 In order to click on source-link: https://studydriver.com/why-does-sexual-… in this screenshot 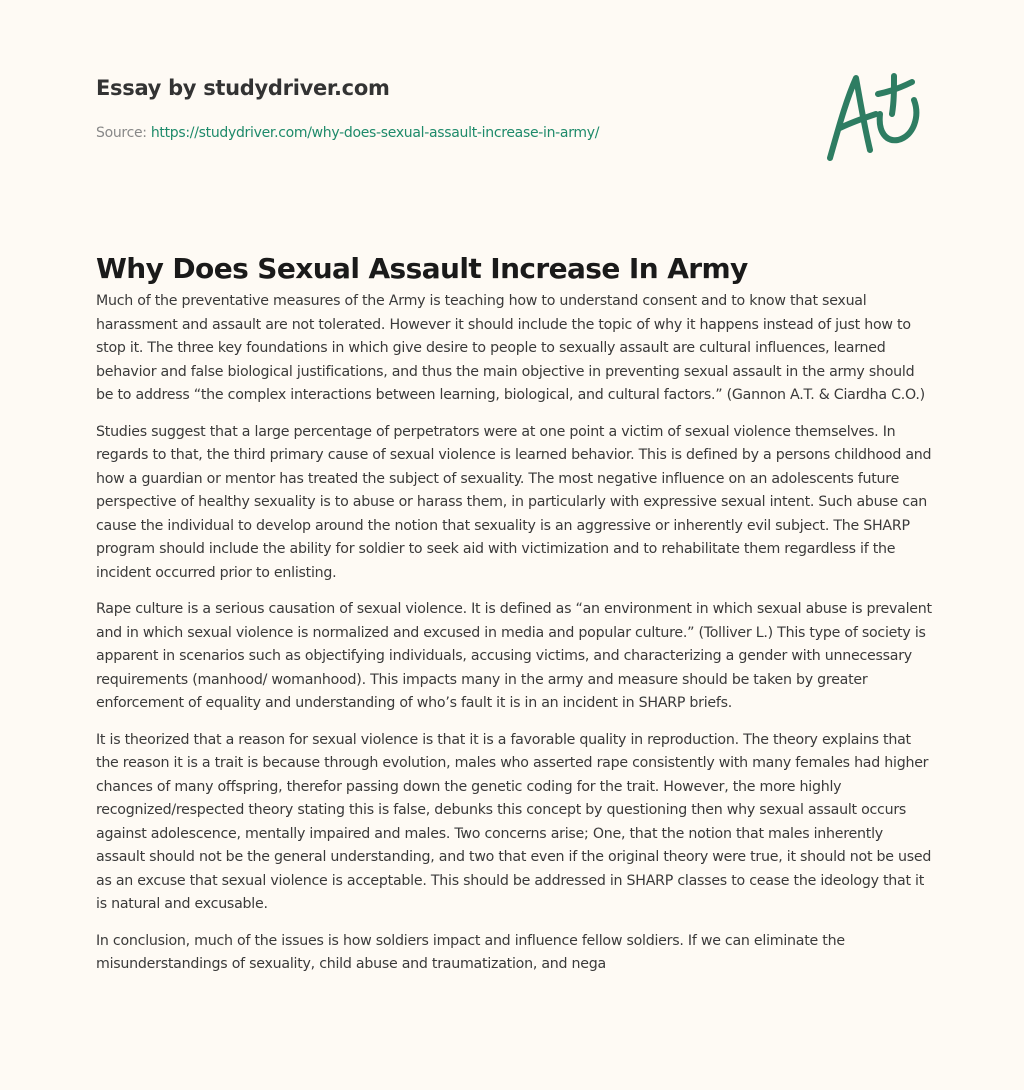, I will do `click(375, 133)`.